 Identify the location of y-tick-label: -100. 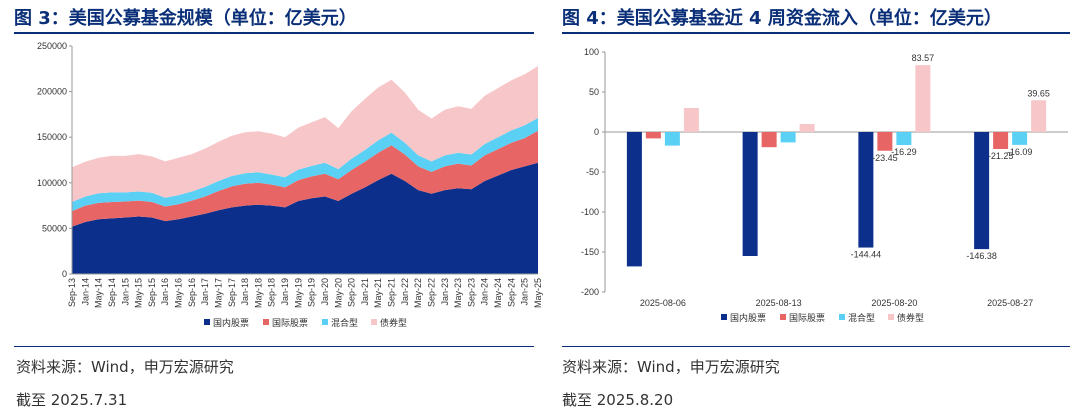
(590, 212).